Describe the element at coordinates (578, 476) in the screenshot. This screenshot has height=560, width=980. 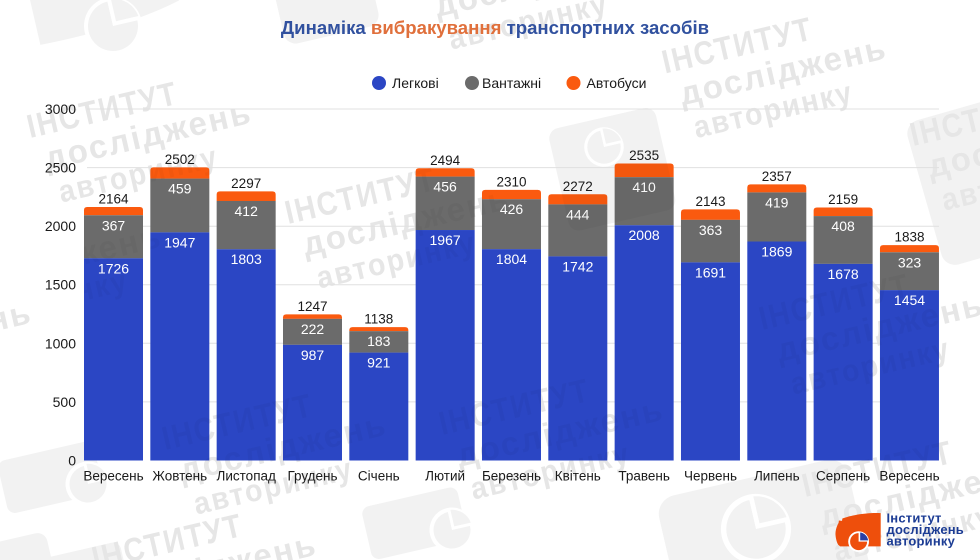
I see `svg-text: Квітень` at that location.